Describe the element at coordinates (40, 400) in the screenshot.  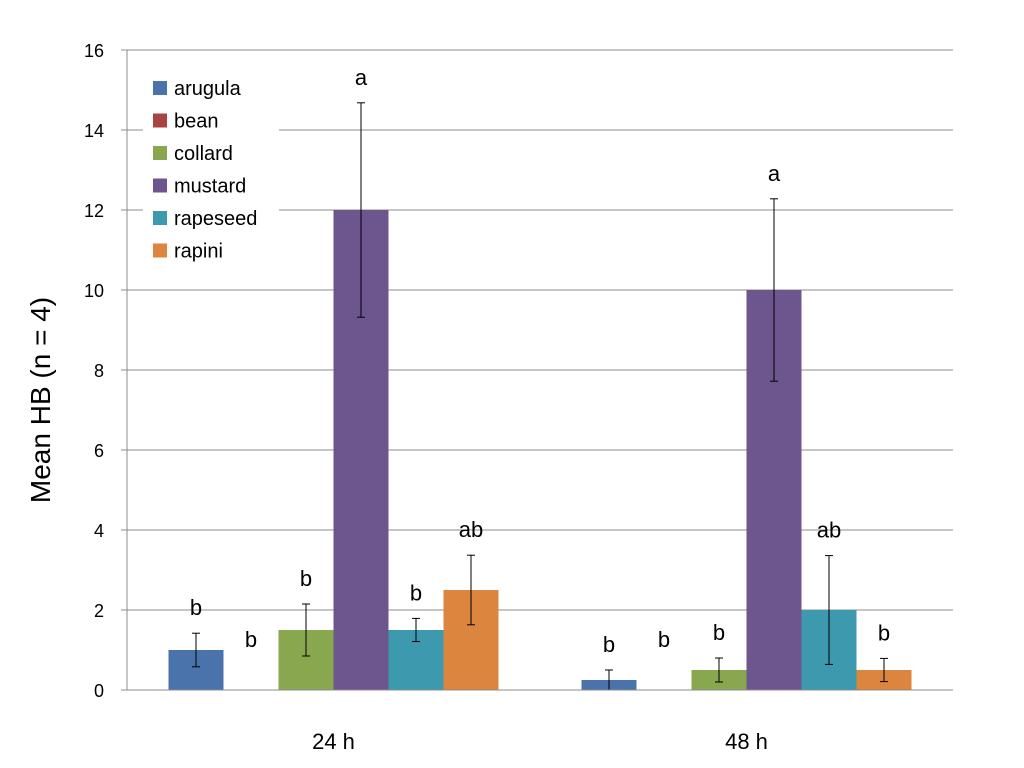
I see `y-axis-label: Mean HB (n = 4)` at that location.